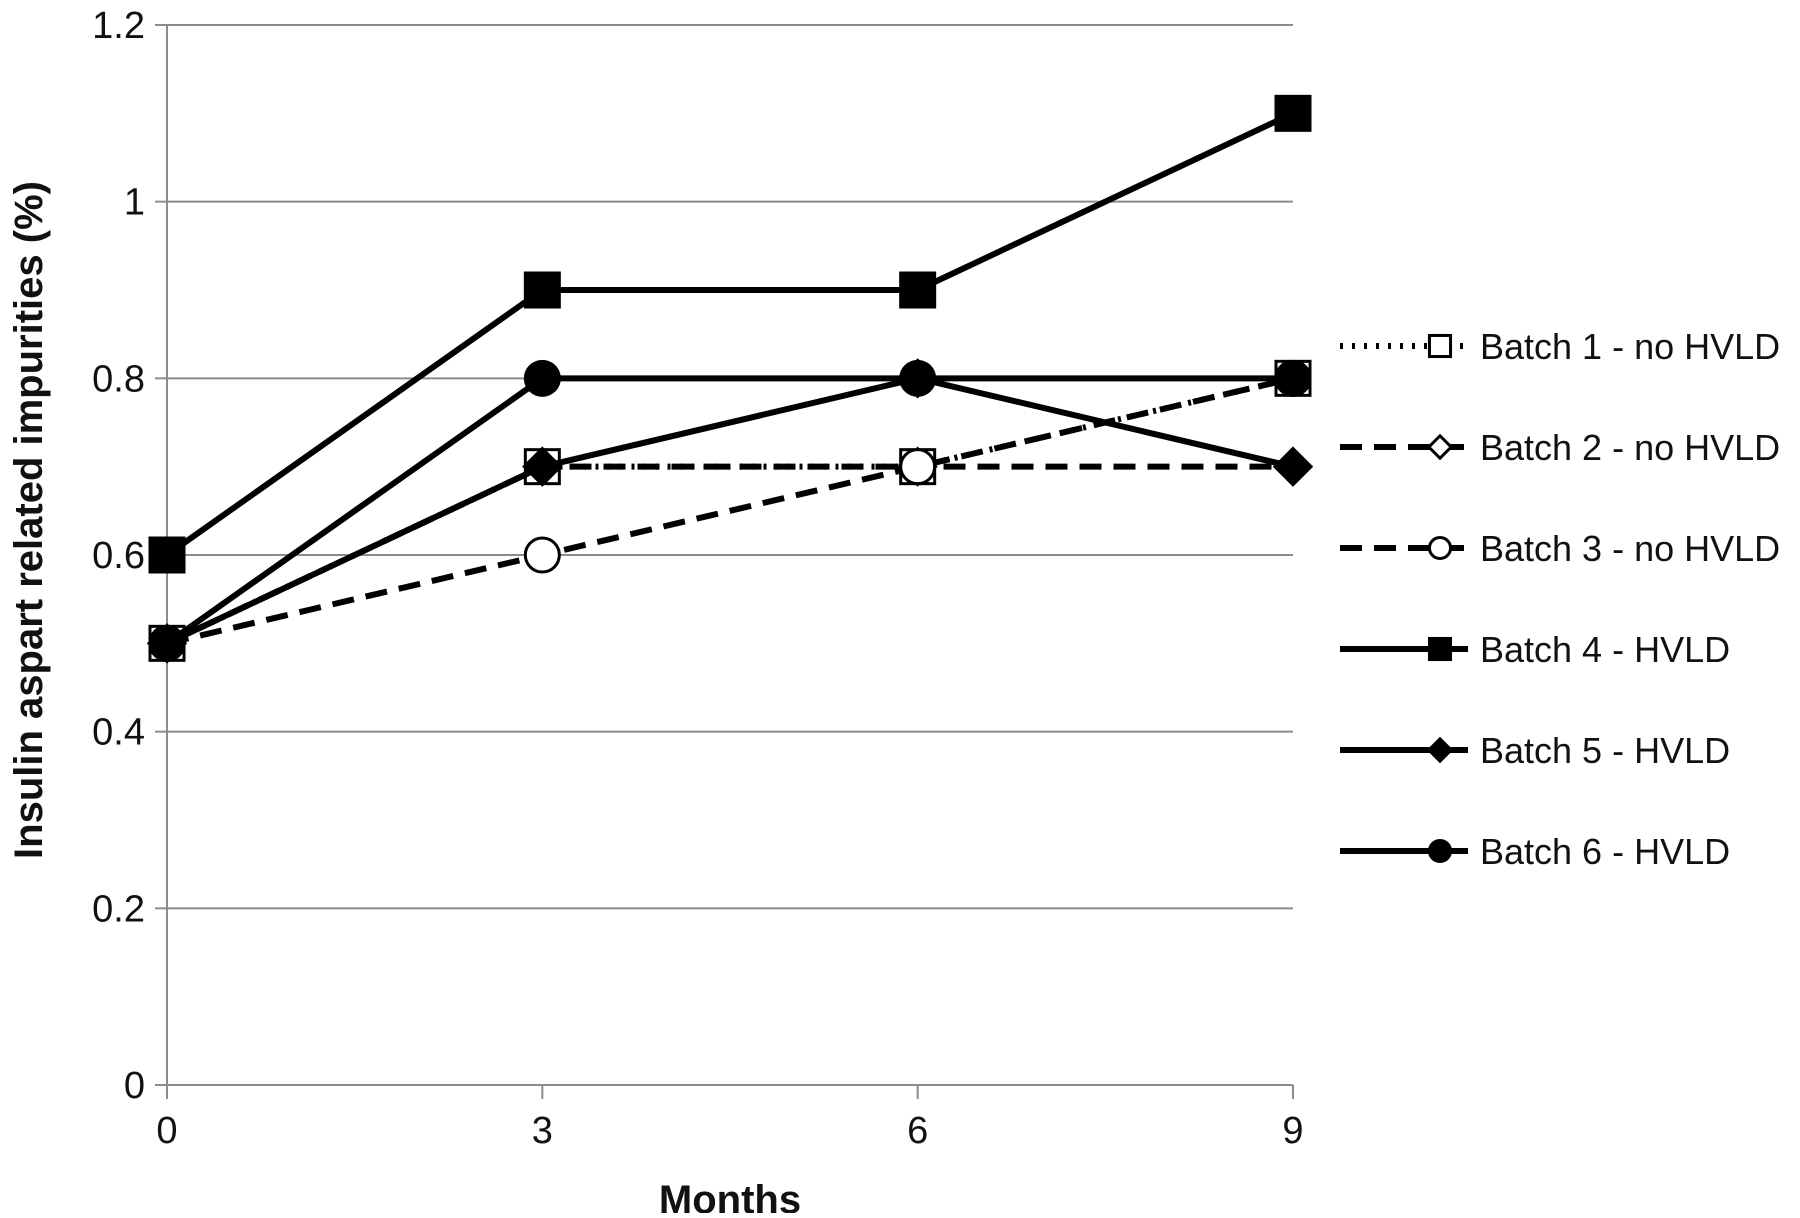  I want to click on y-tick-label: 0.4, so click(118, 733).